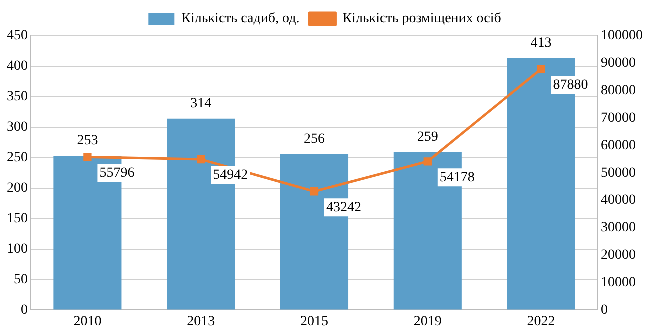 The image size is (650, 335). I want to click on y2-tick-label: 20000, so click(618, 256).